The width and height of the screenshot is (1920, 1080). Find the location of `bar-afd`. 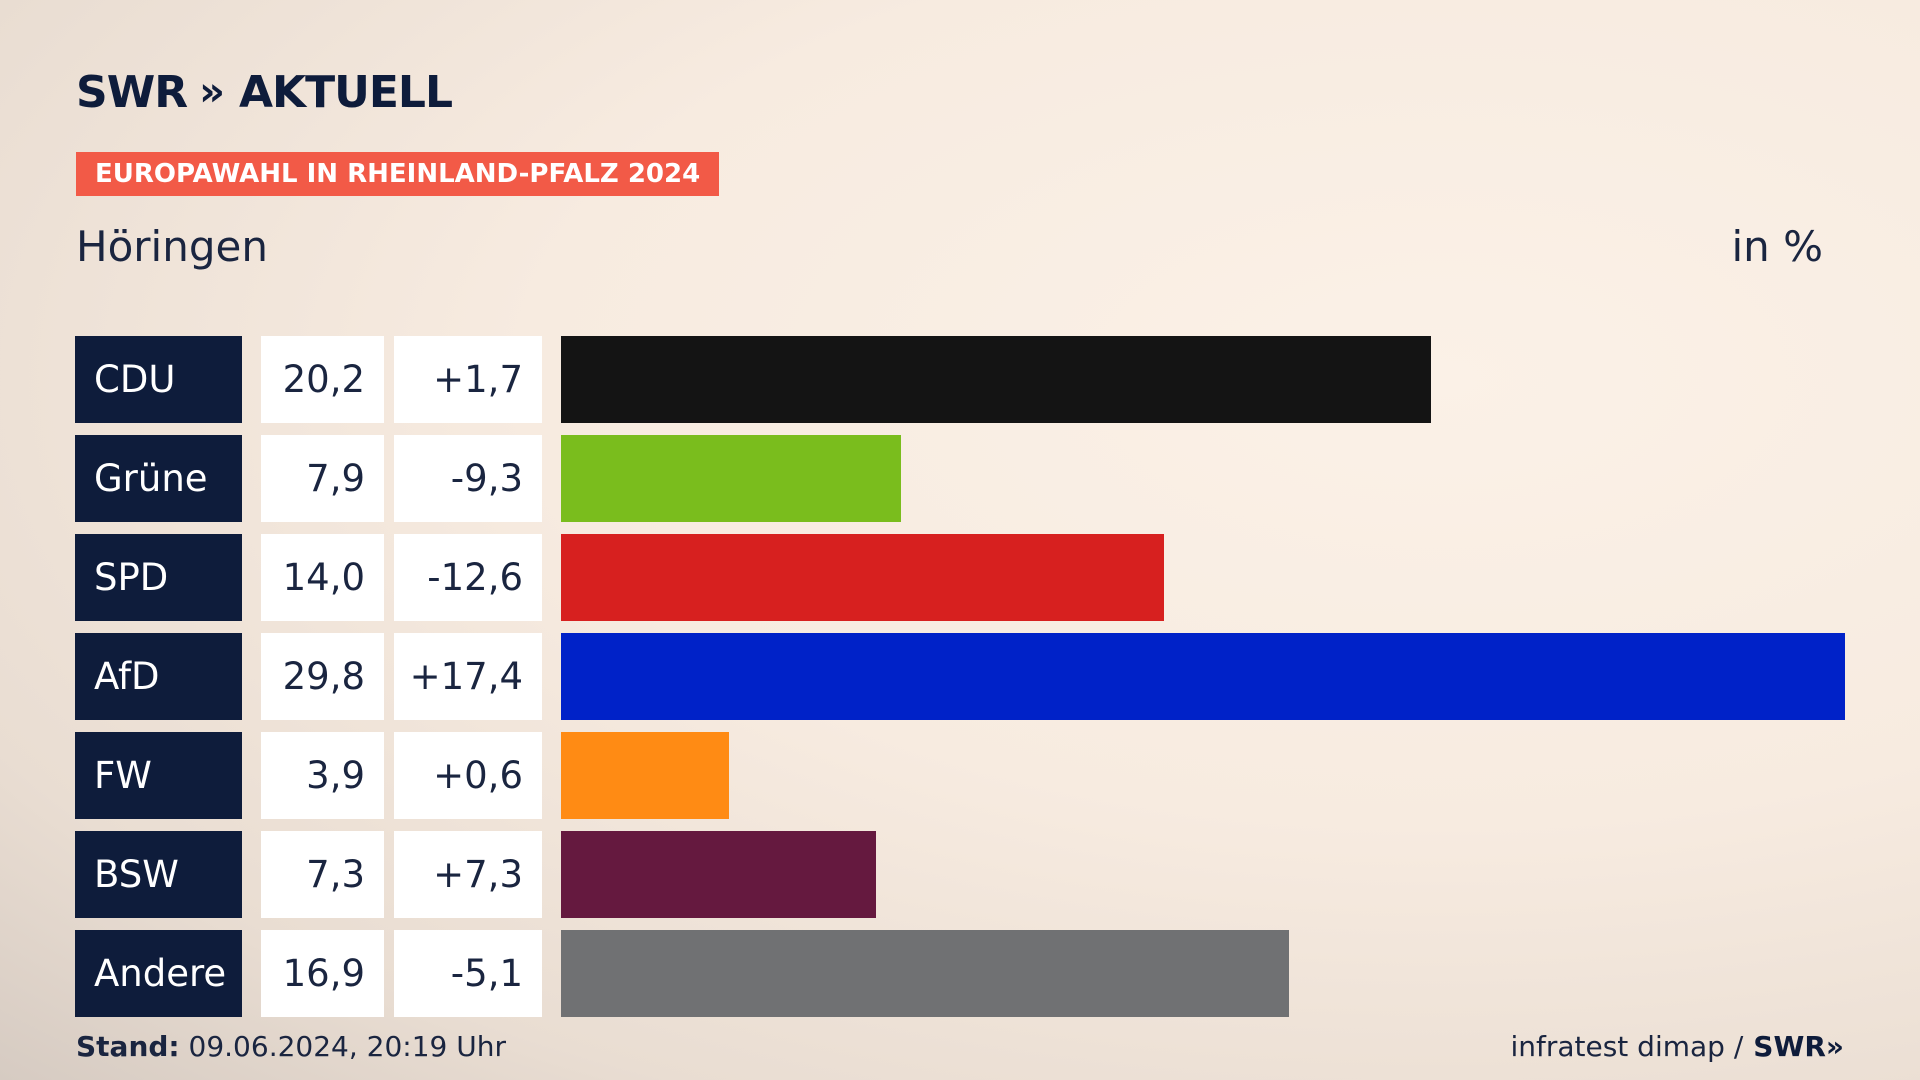

bar-afd is located at coordinates (1203, 676).